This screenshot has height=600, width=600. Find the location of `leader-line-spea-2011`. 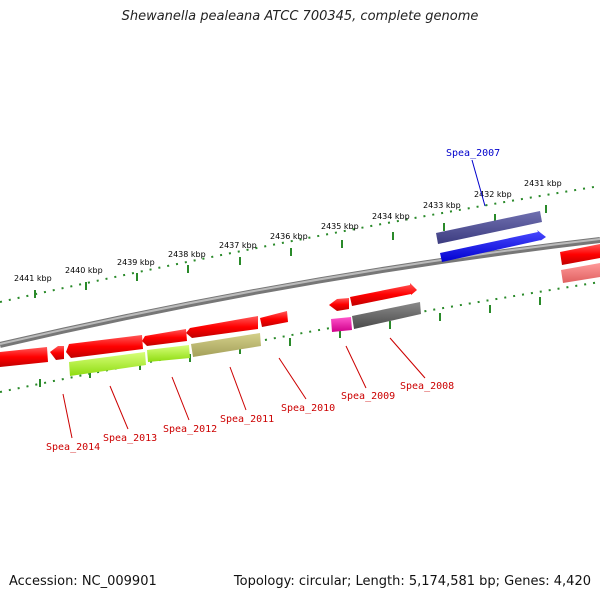

leader-line-spea-2011 is located at coordinates (238, 388).